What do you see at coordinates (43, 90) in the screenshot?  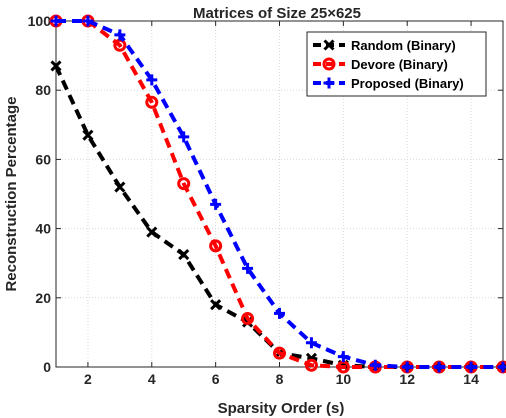 I see `y-tick-label: 80` at bounding box center [43, 90].